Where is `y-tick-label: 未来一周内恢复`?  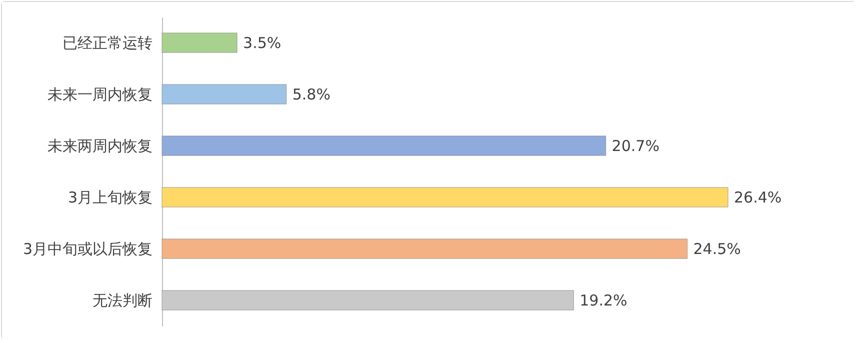
y-tick-label: 未来一周内恢复 is located at coordinates (100, 94).